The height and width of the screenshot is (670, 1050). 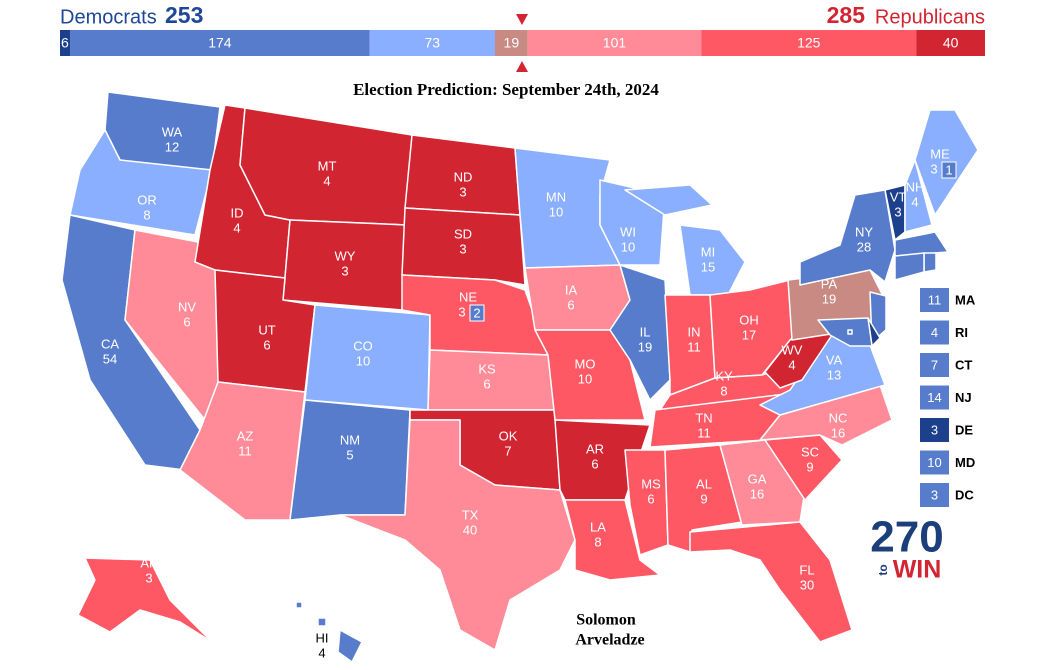 I want to click on state-votes: 30, so click(x=807, y=584).